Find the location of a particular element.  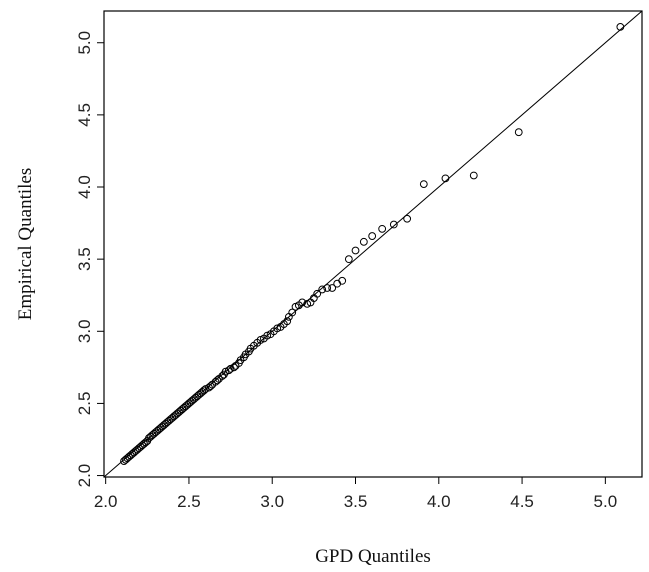

x-tick-label: 3.5 is located at coordinates (356, 501).